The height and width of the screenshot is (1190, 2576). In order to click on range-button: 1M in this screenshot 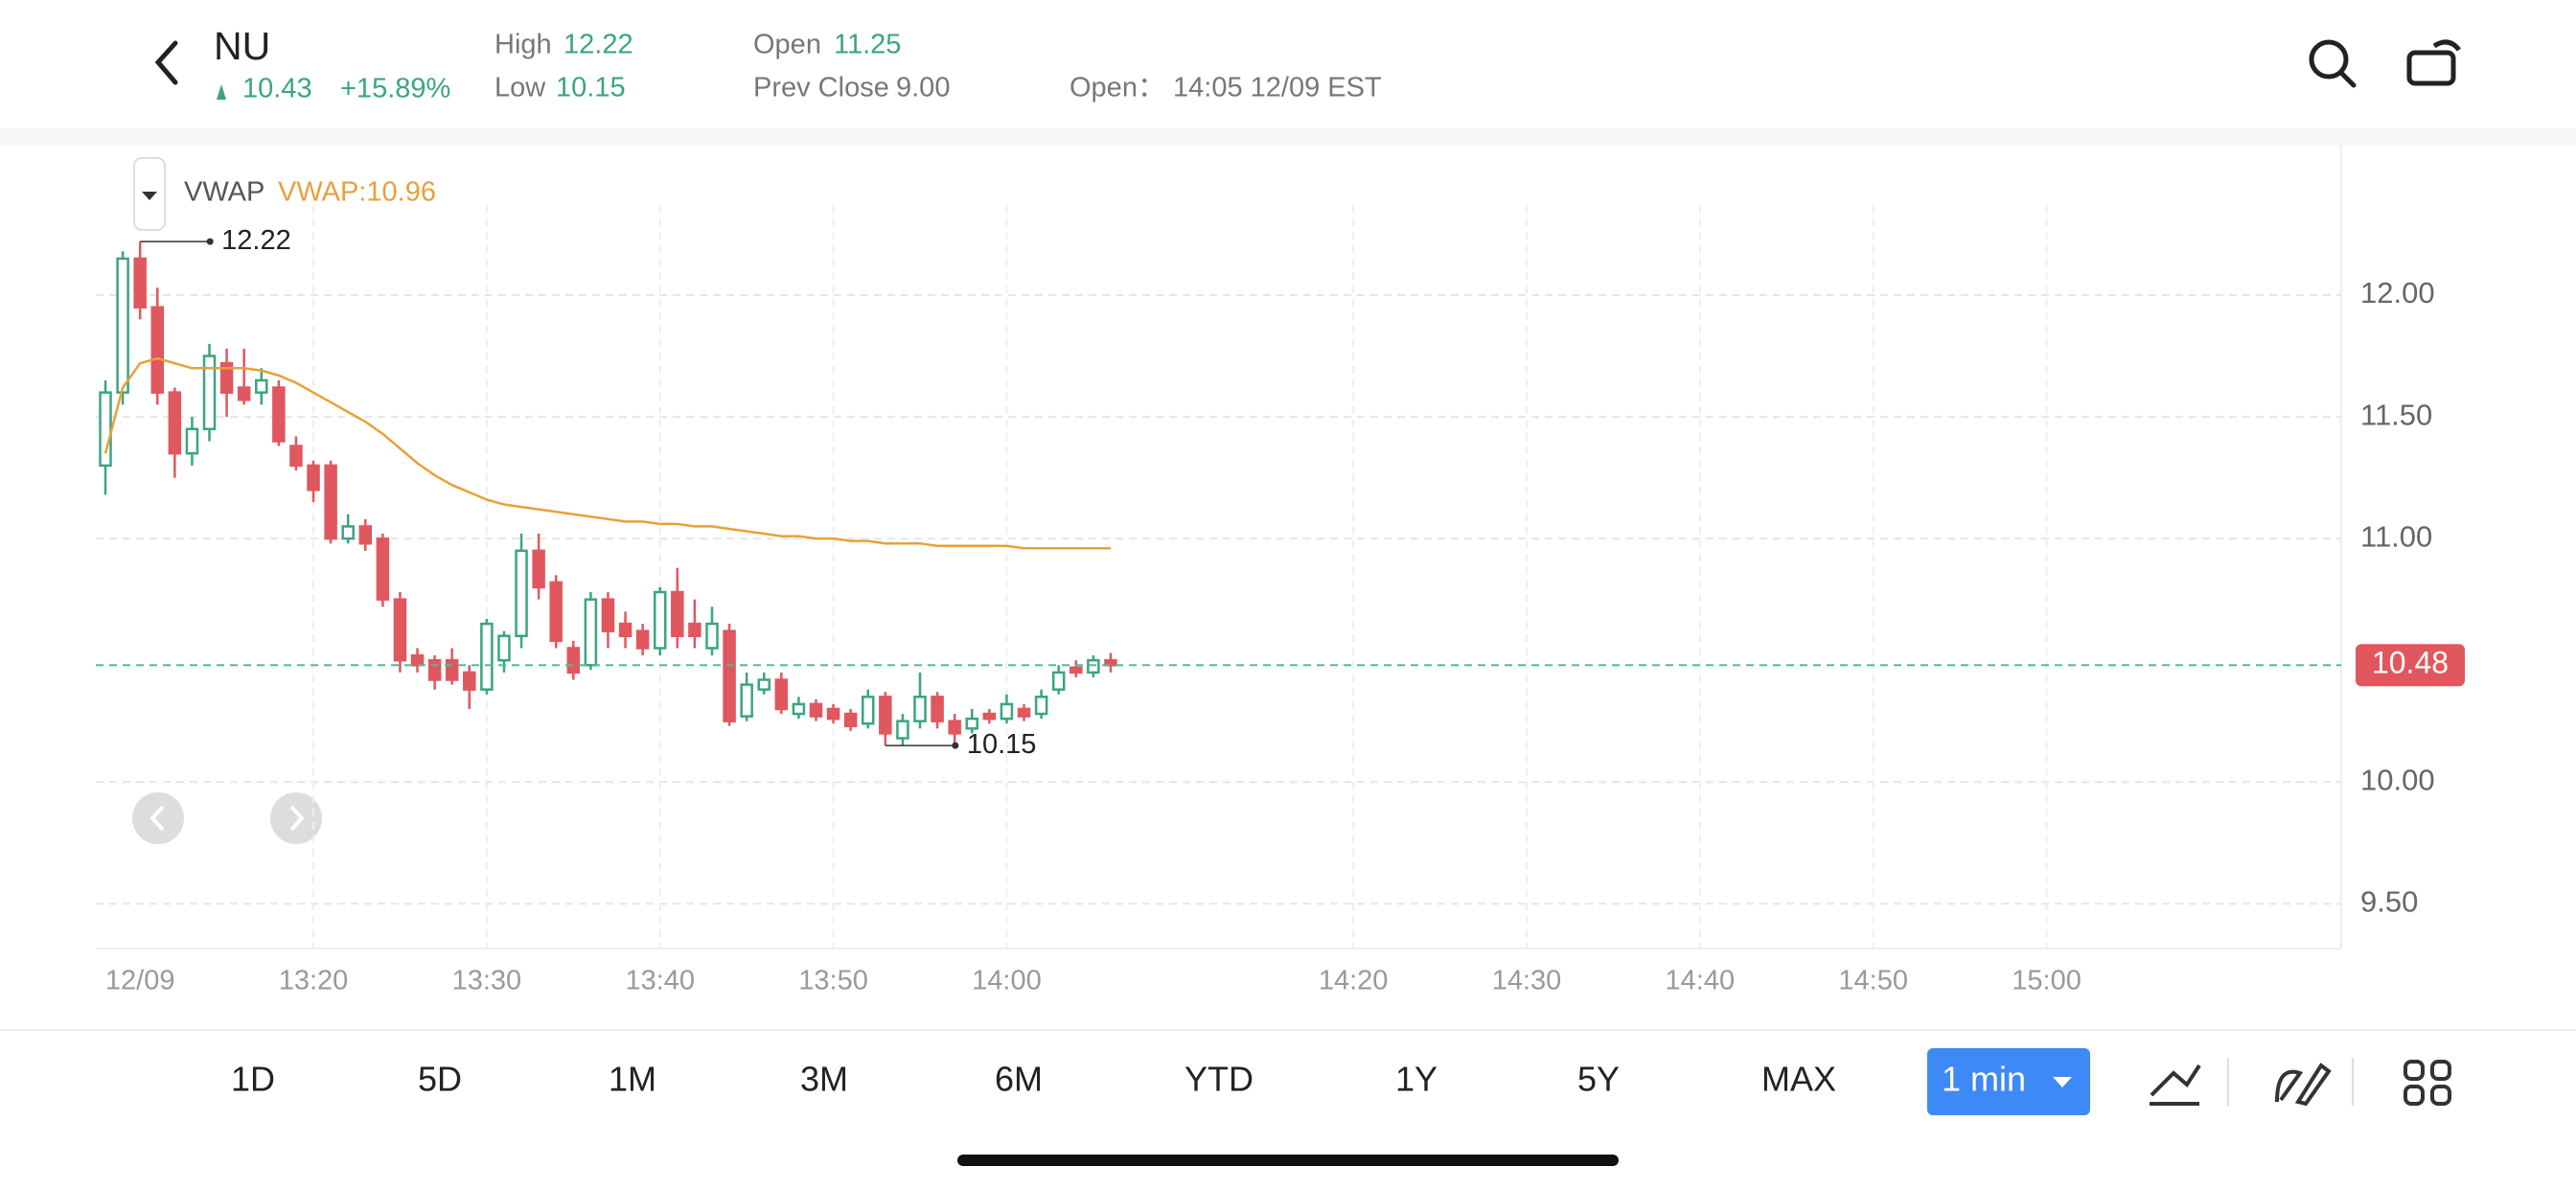, I will do `click(632, 1079)`.